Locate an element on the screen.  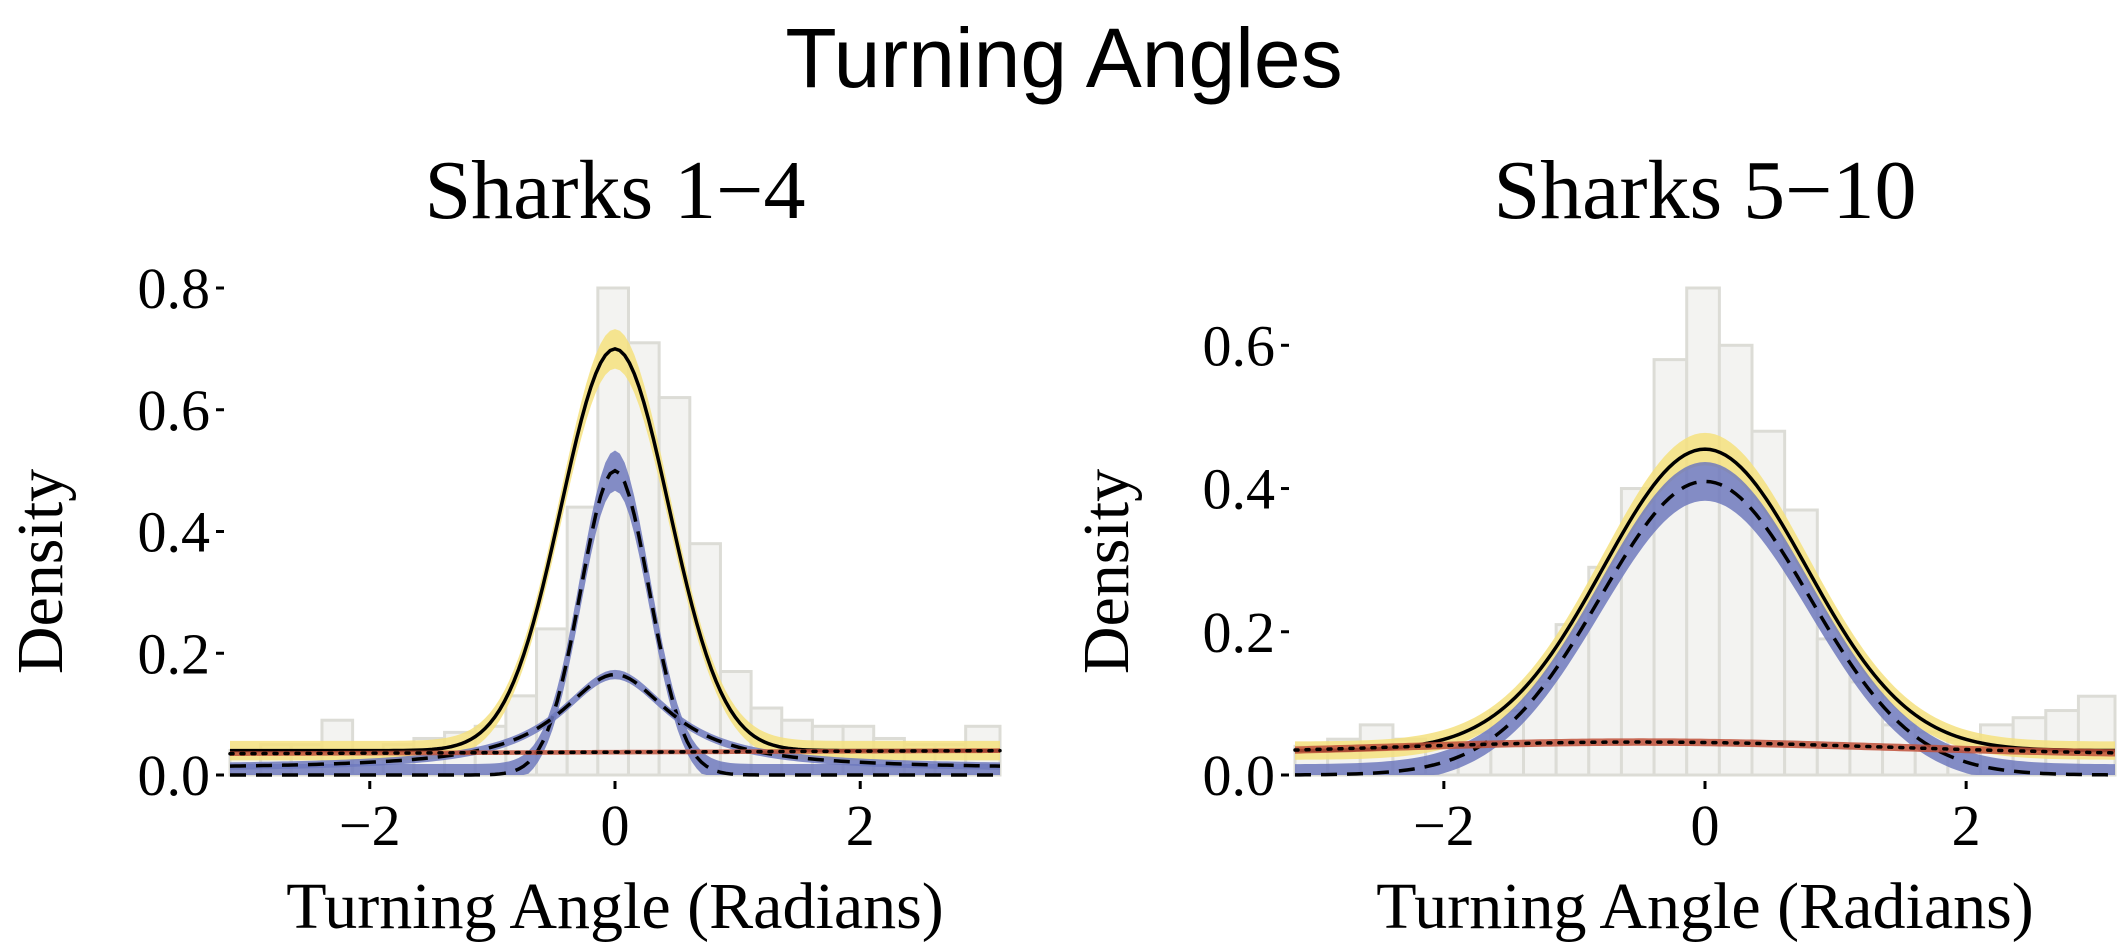
figure-title: Turning Angles is located at coordinates (1064, 58).